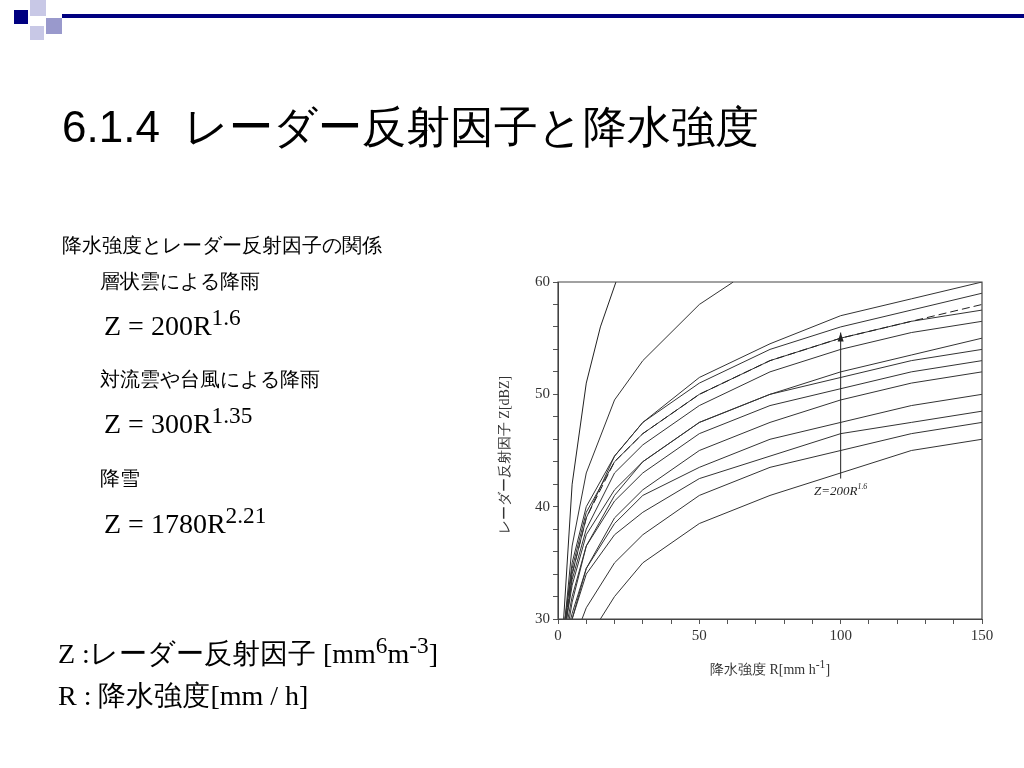 The height and width of the screenshot is (768, 1024). I want to click on x-tick-label: 0, so click(558, 634).